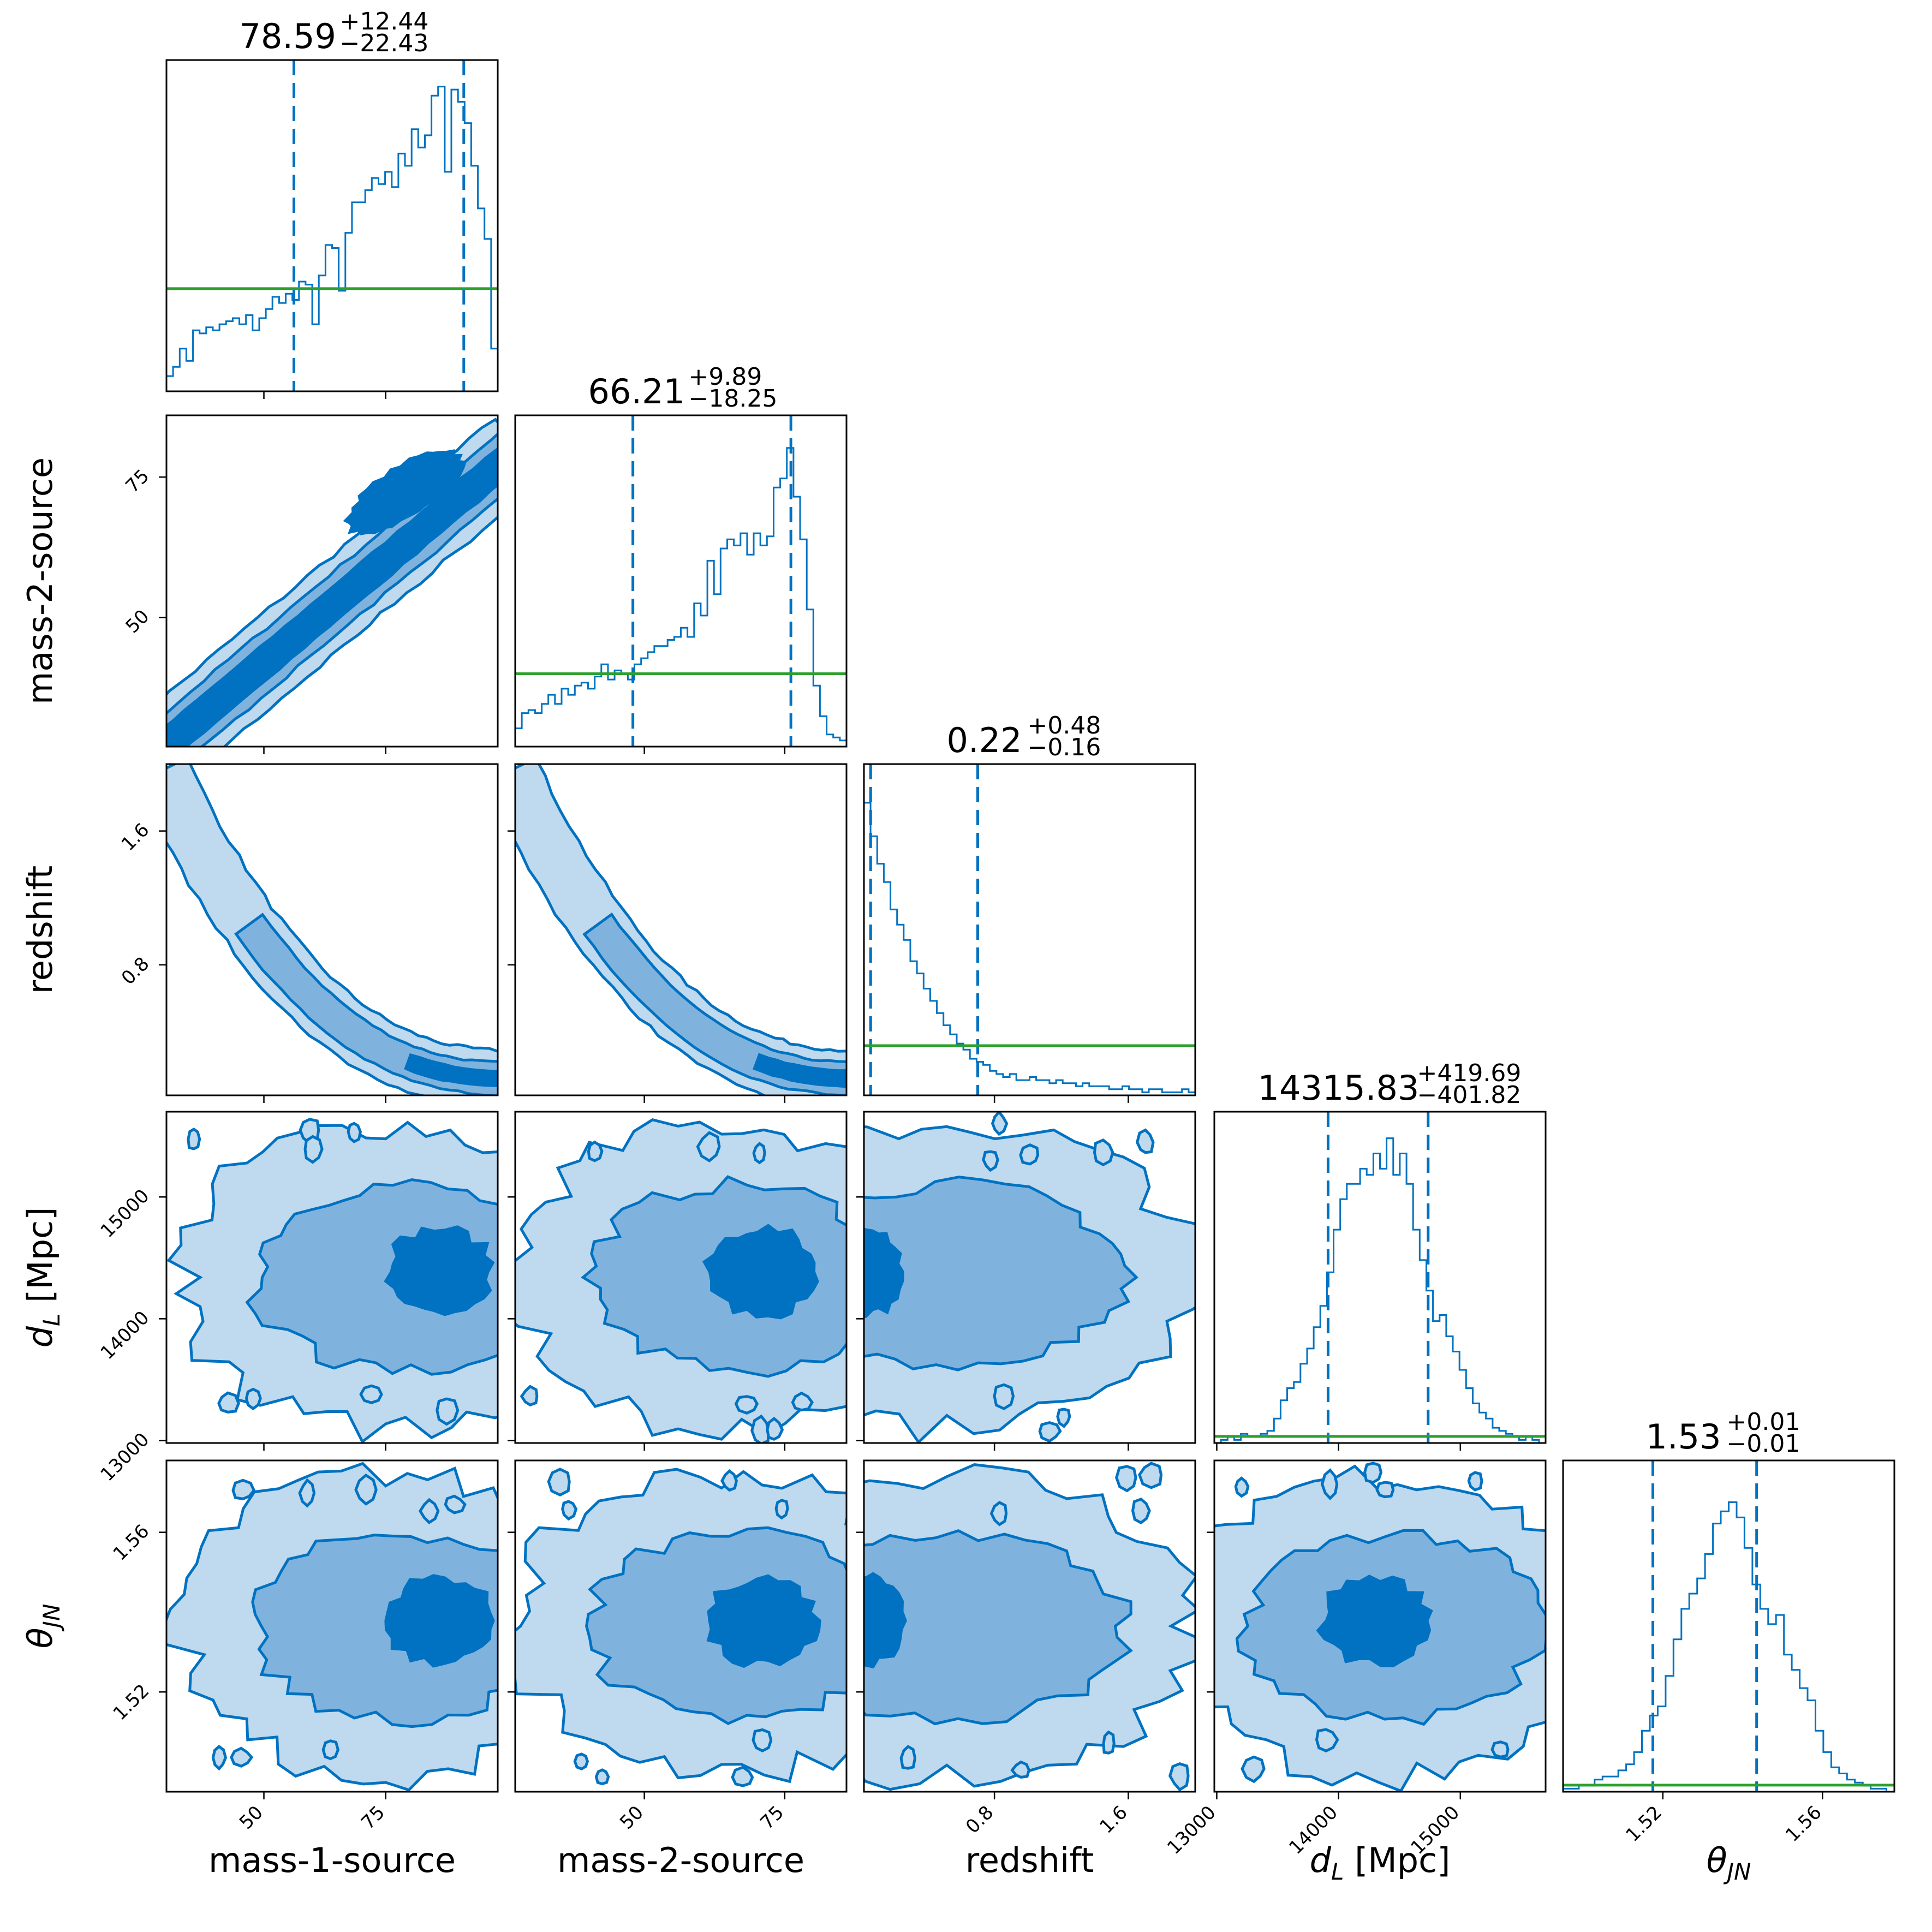 The width and height of the screenshot is (1932, 1932). Describe the element at coordinates (40, 1336) in the screenshot. I see `label-main: d` at that location.